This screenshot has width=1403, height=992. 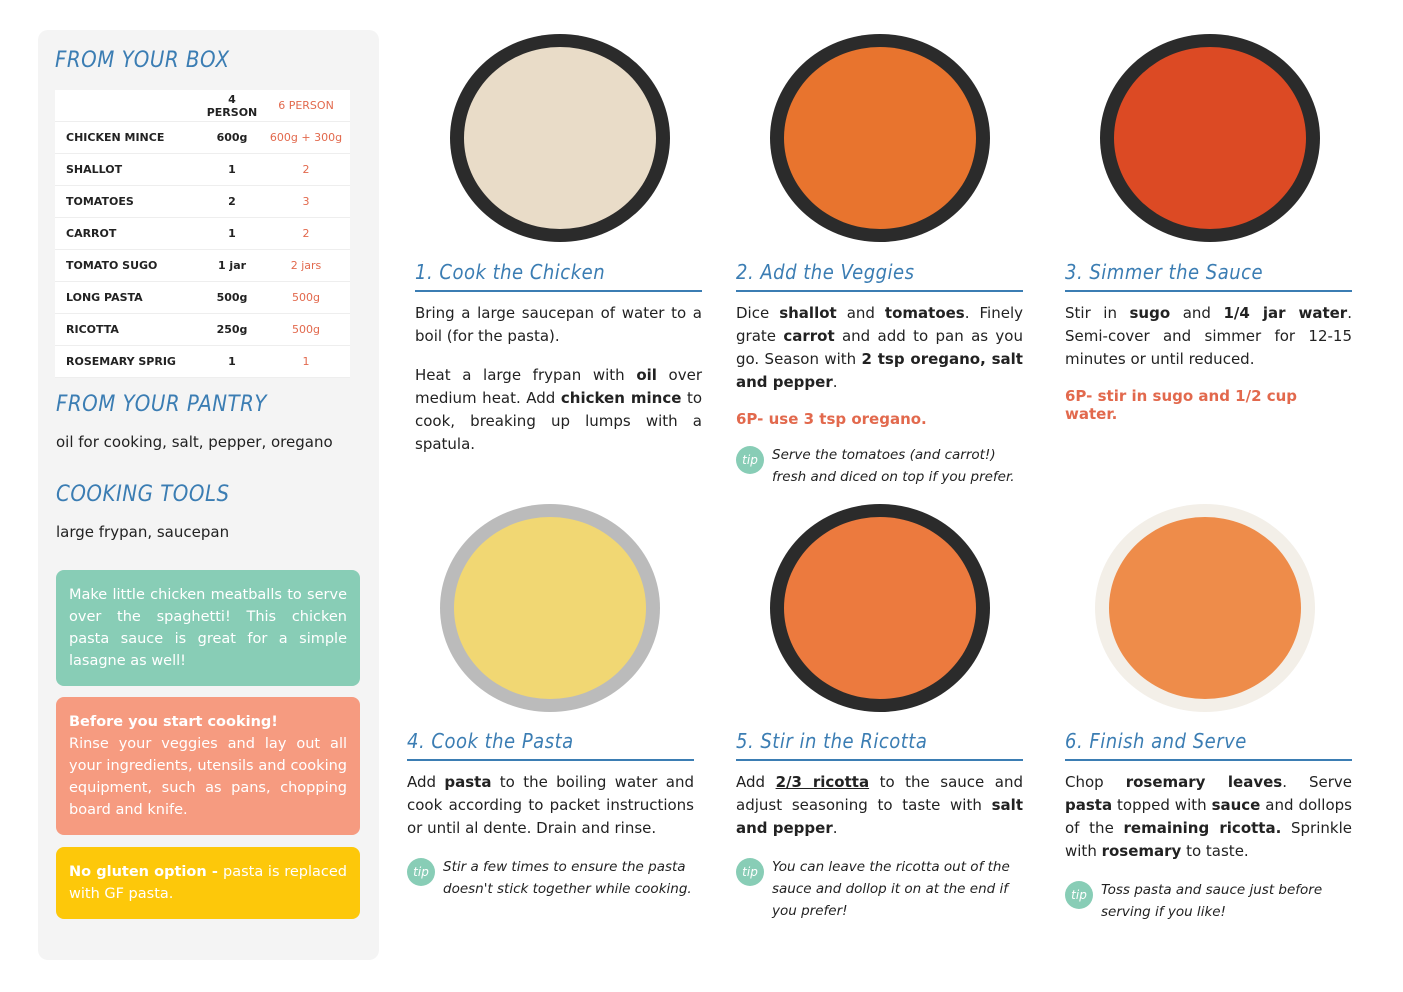 What do you see at coordinates (1141, 851) in the screenshot?
I see `text-run: rosemary` at bounding box center [1141, 851].